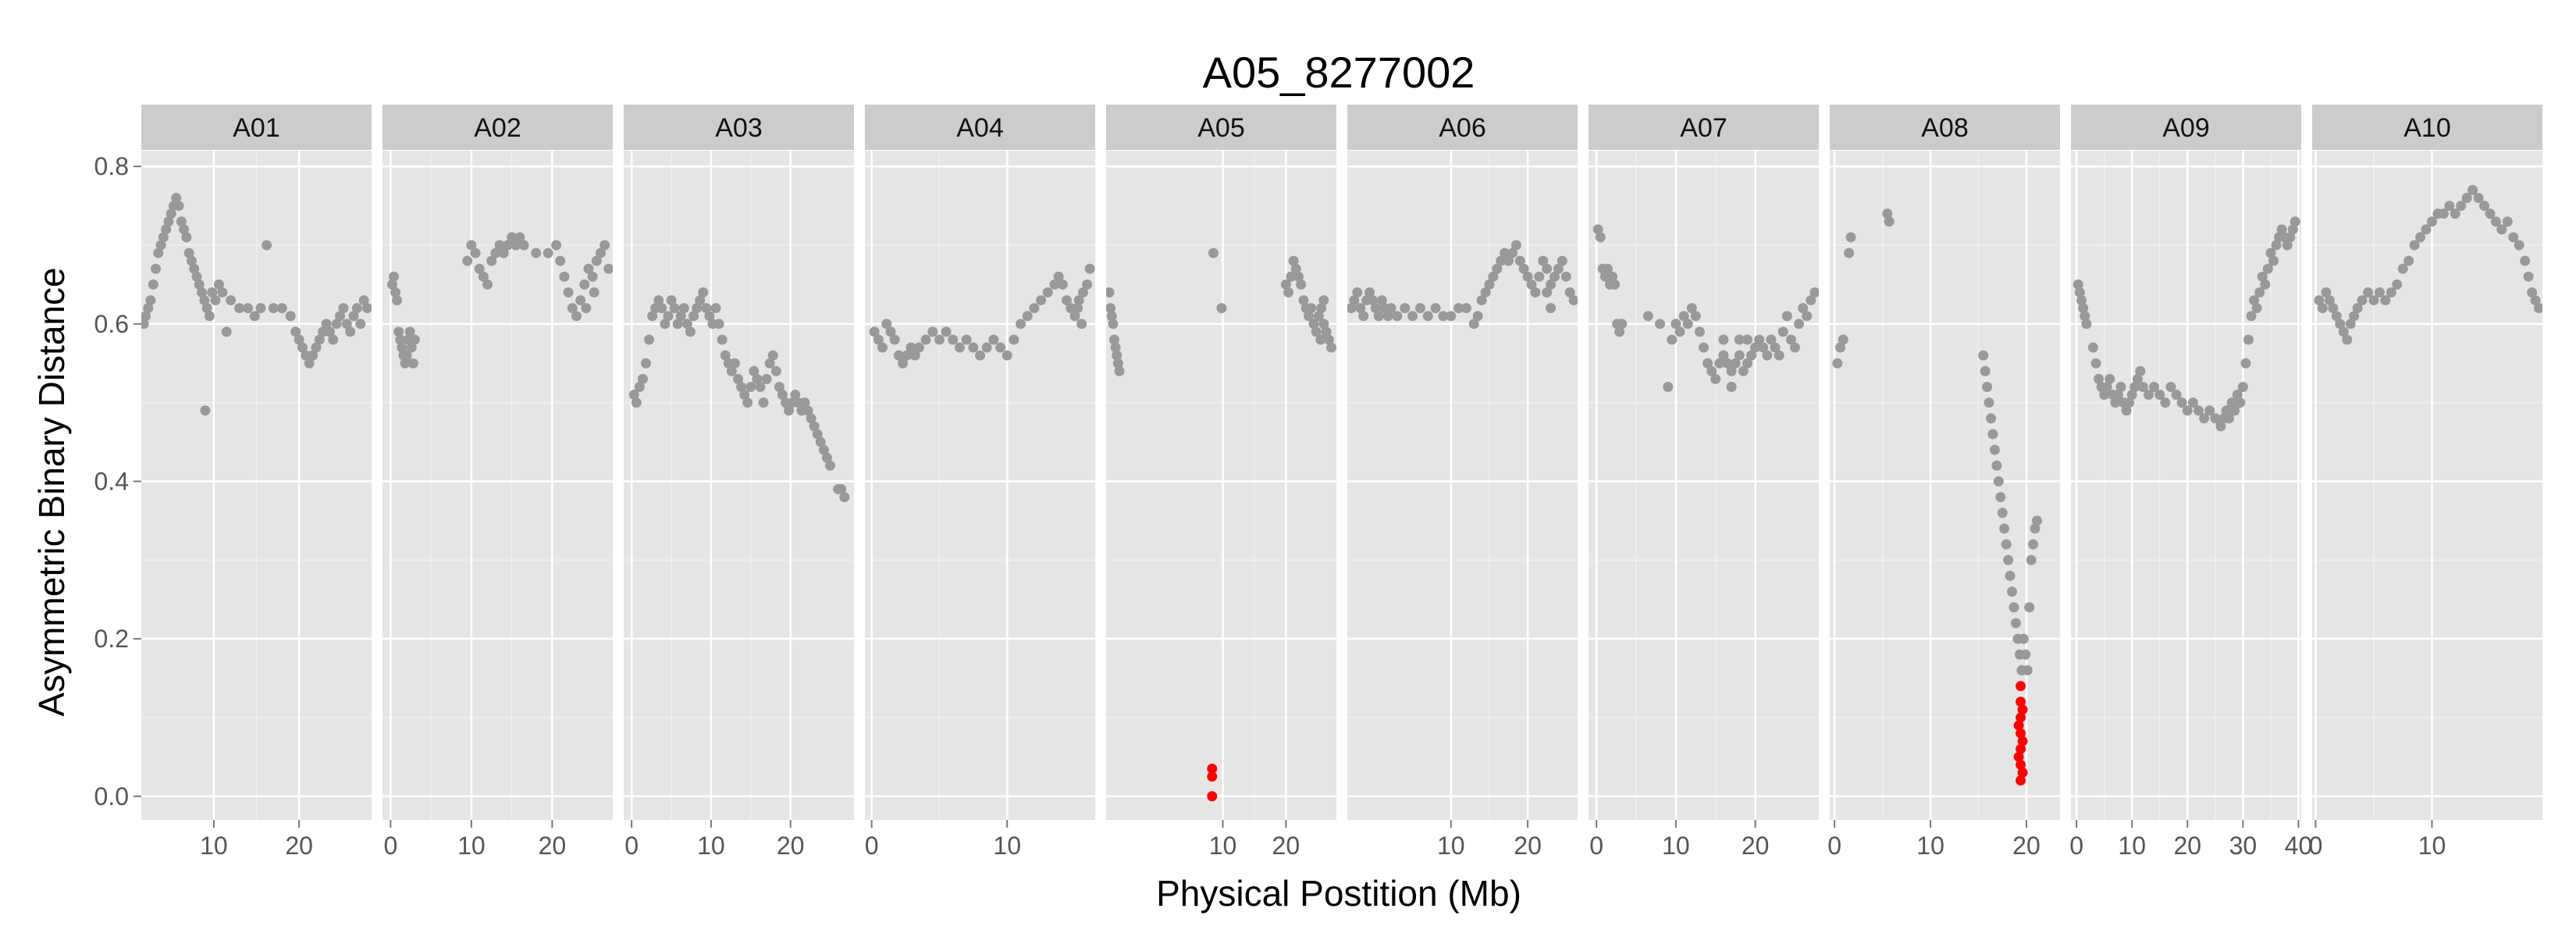  I want to click on facet-strip-label: A07, so click(1703, 128).